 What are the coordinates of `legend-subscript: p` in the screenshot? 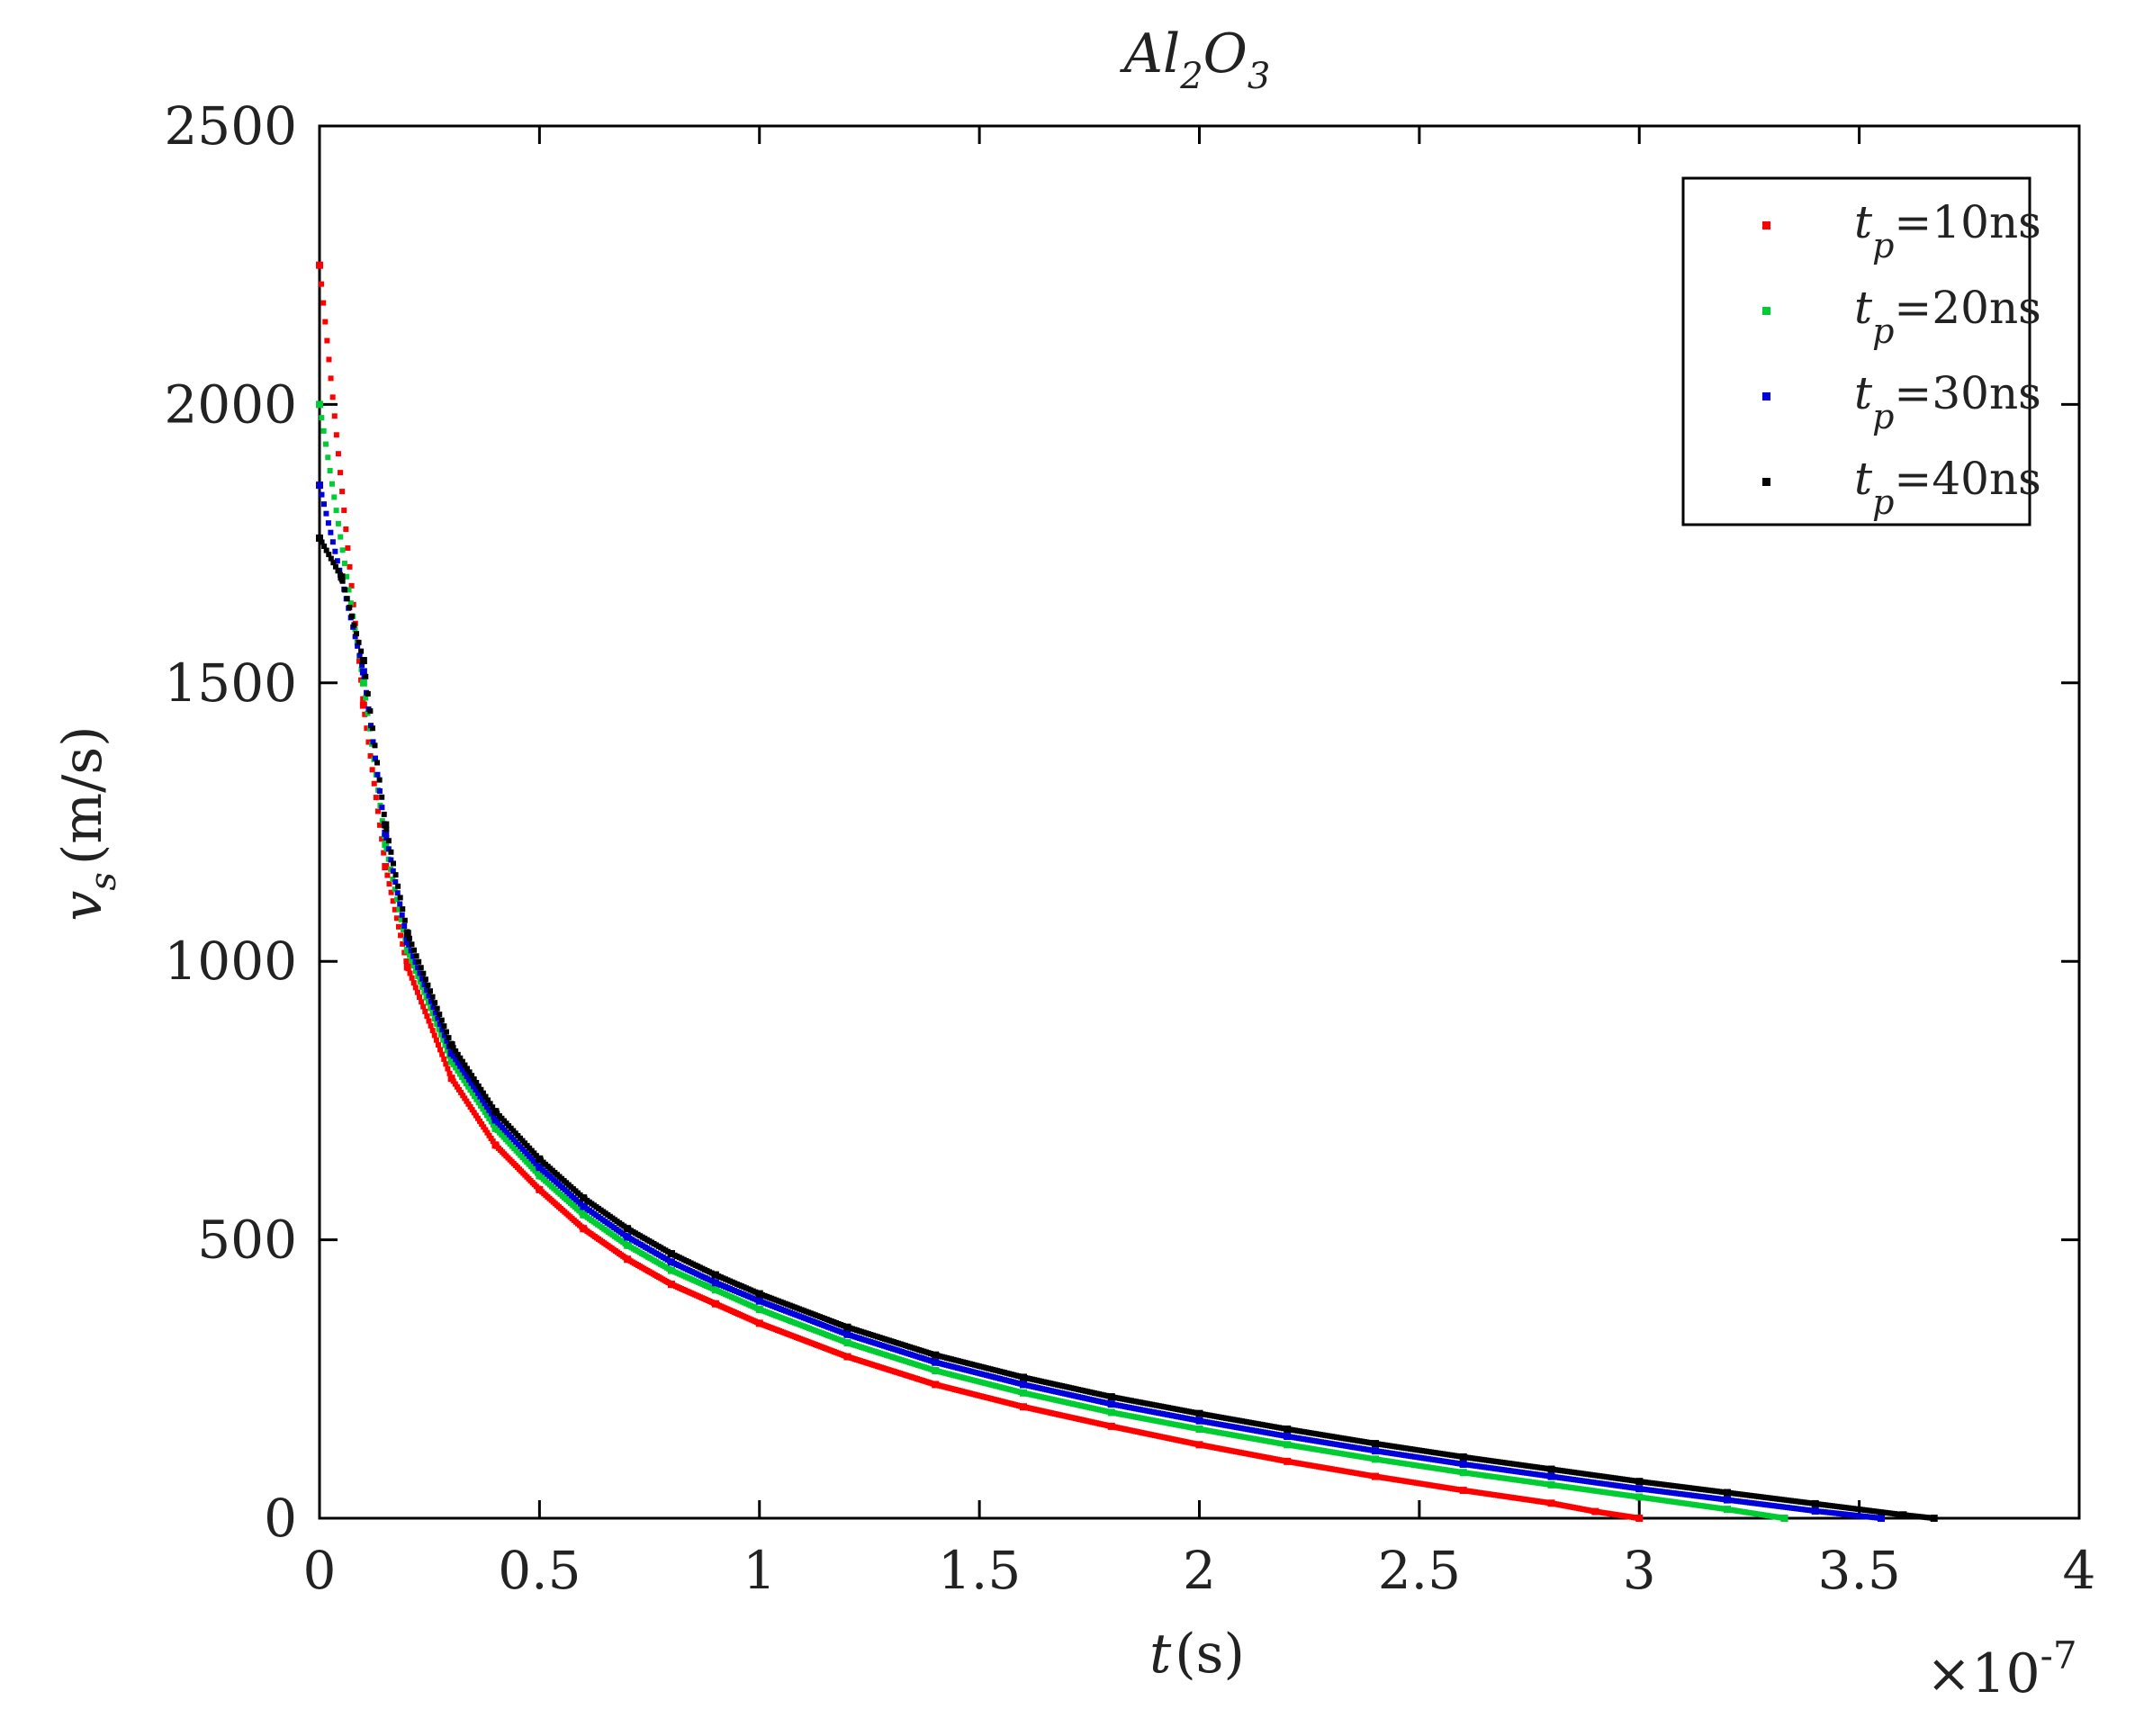 It's located at (1883, 502).